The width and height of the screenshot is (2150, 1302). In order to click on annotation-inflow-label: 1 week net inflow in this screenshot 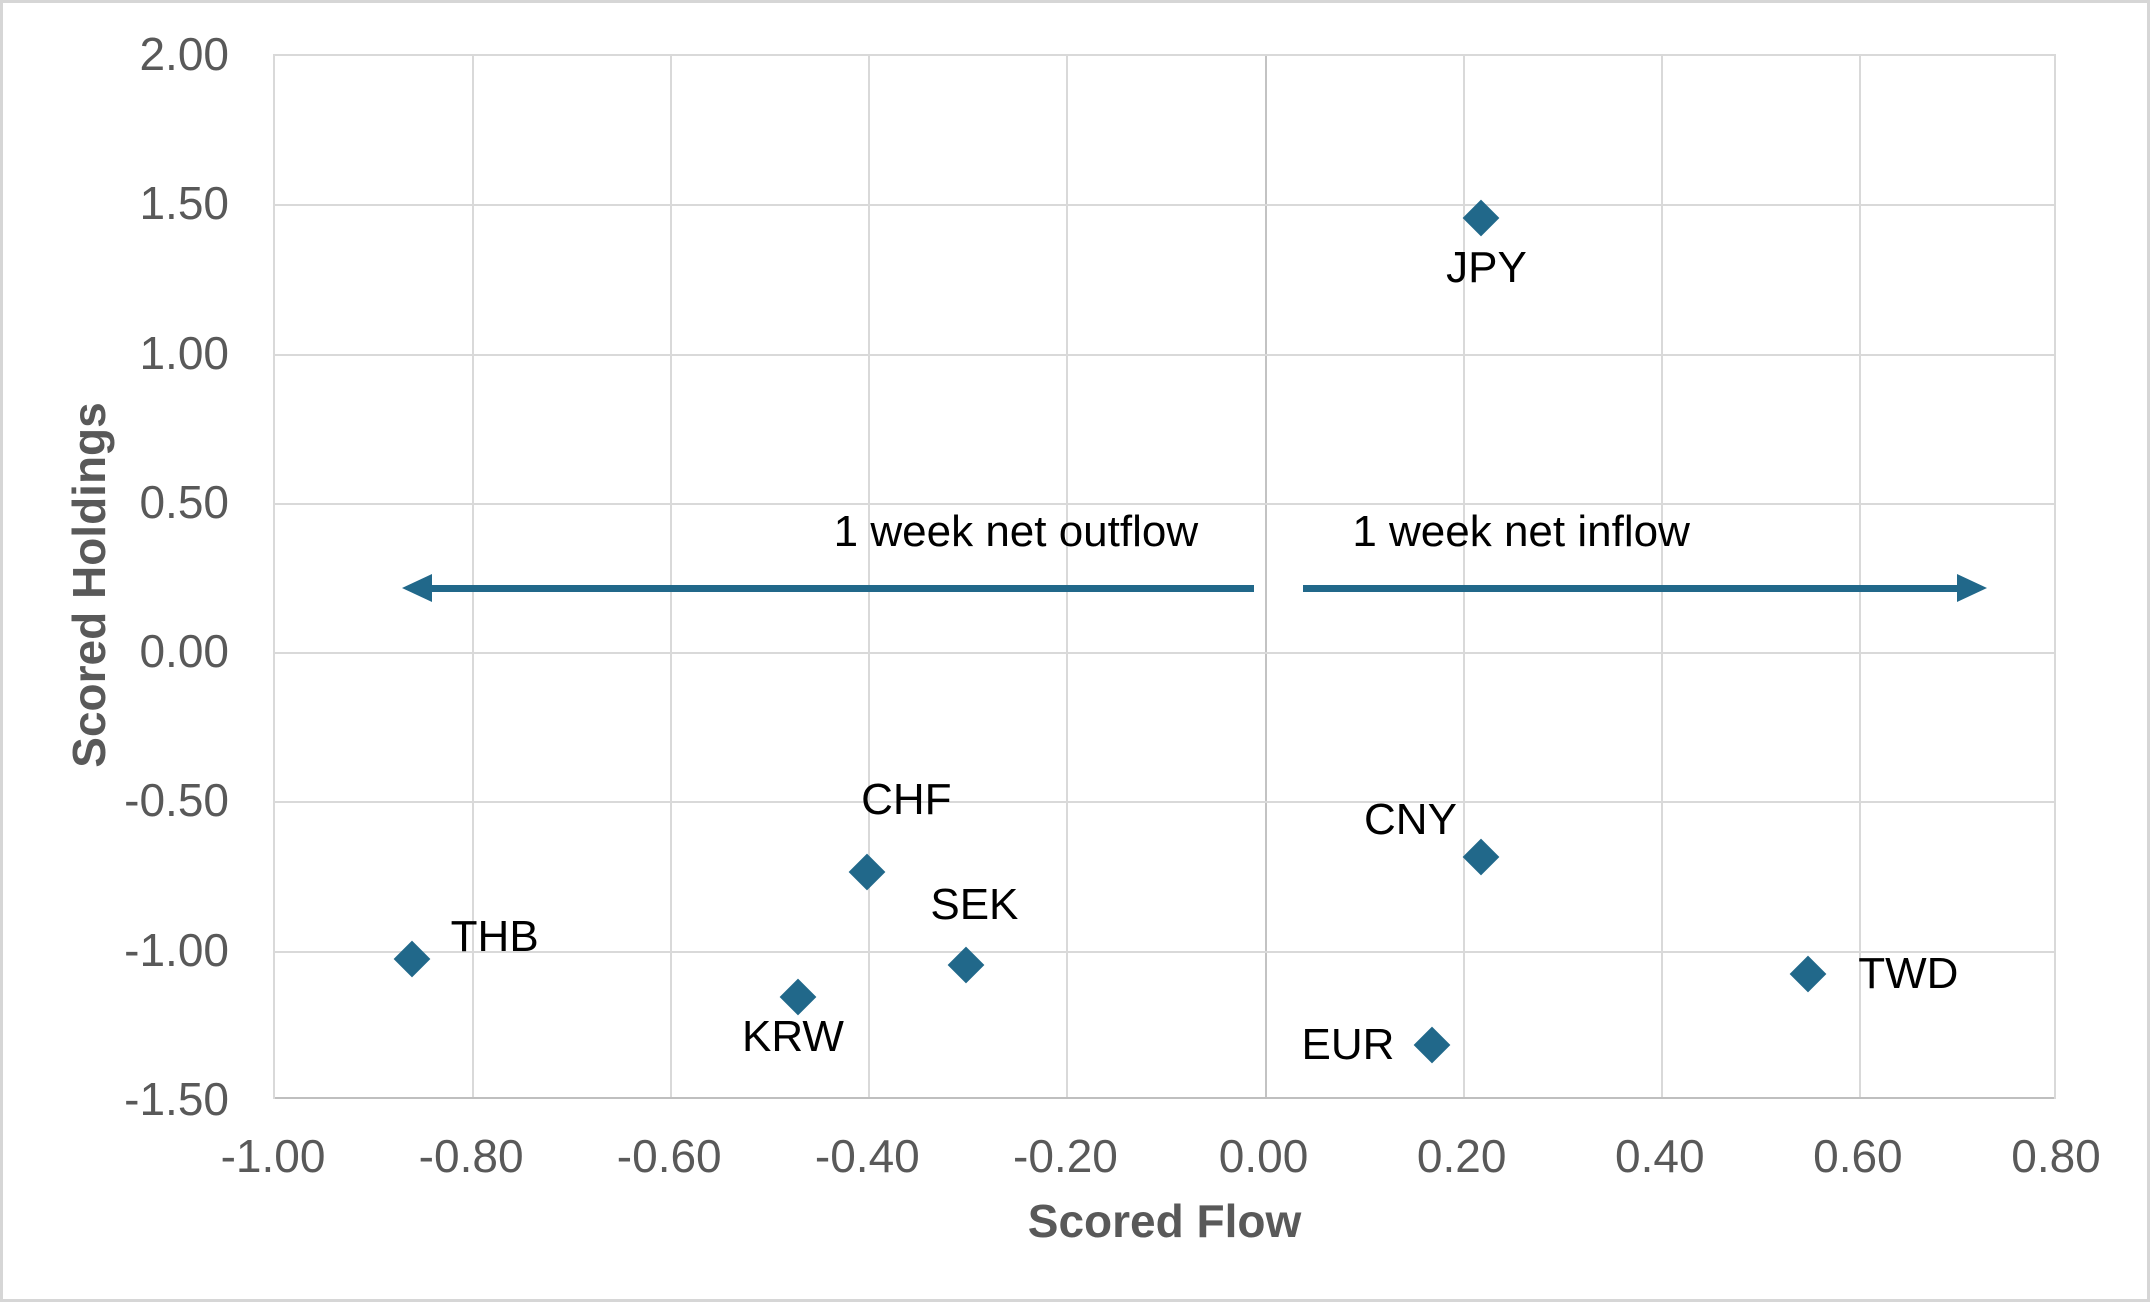, I will do `click(1521, 531)`.